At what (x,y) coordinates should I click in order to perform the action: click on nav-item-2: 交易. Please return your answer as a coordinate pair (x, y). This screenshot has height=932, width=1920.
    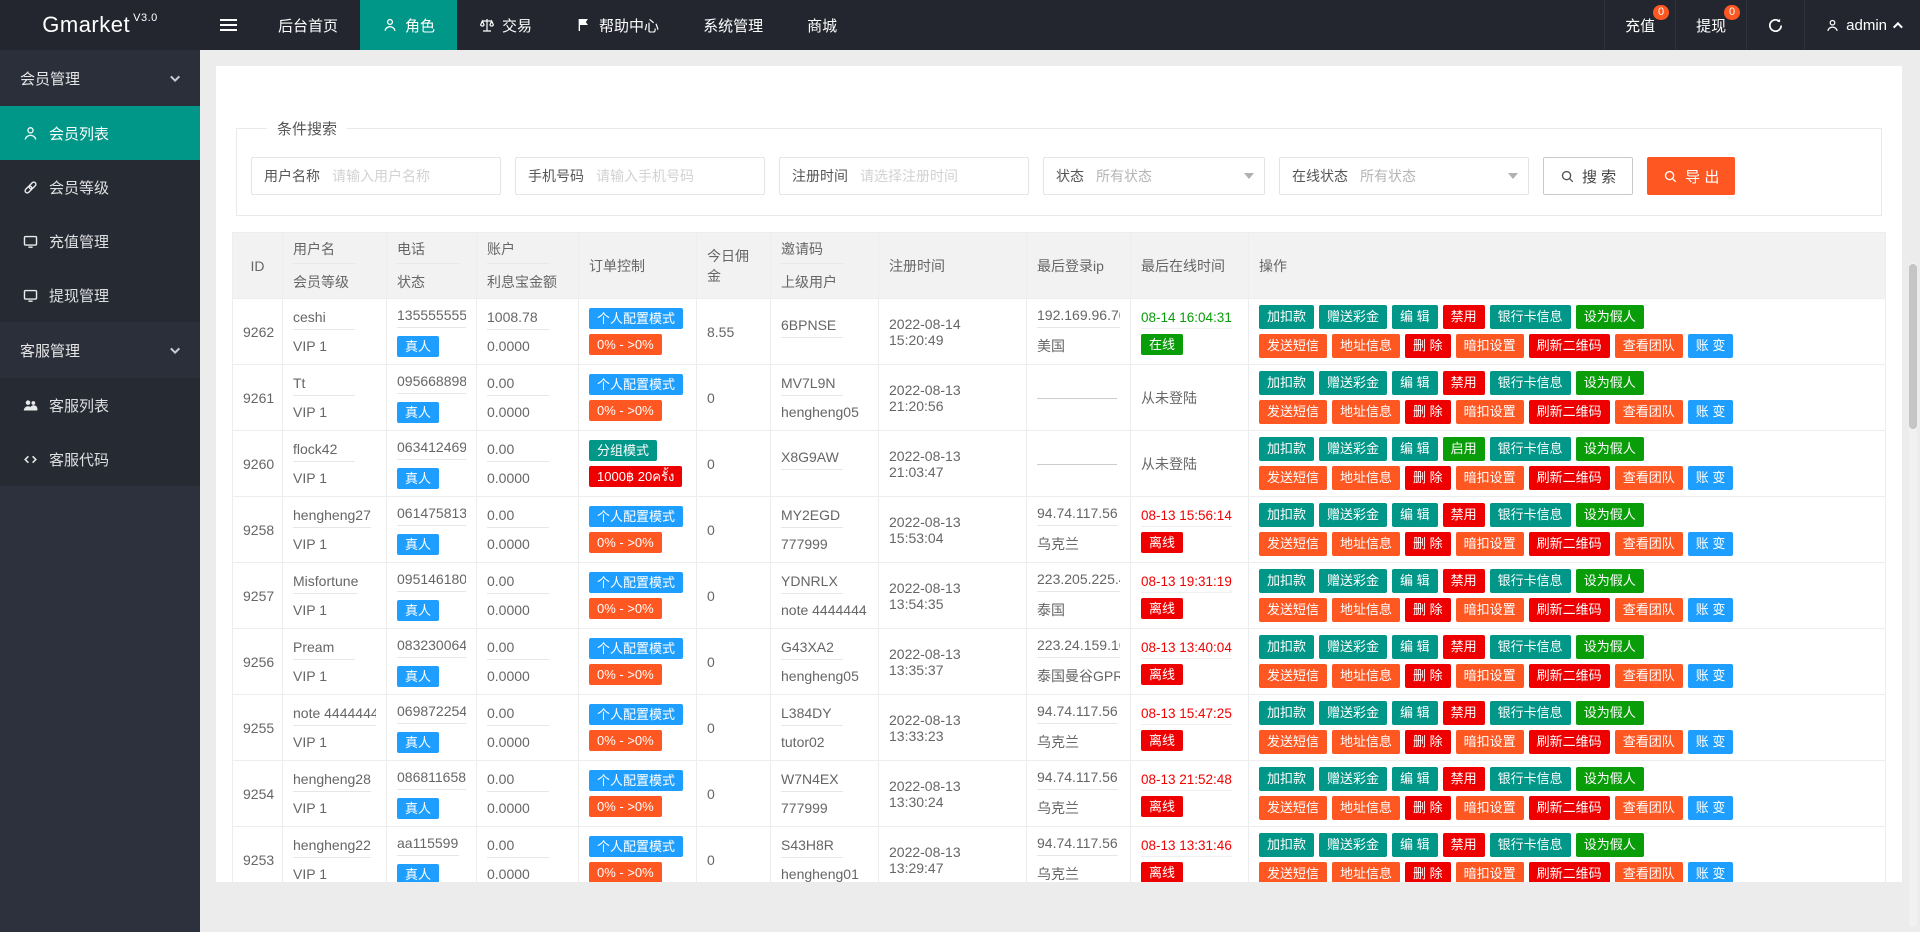
    Looking at the image, I should click on (505, 25).